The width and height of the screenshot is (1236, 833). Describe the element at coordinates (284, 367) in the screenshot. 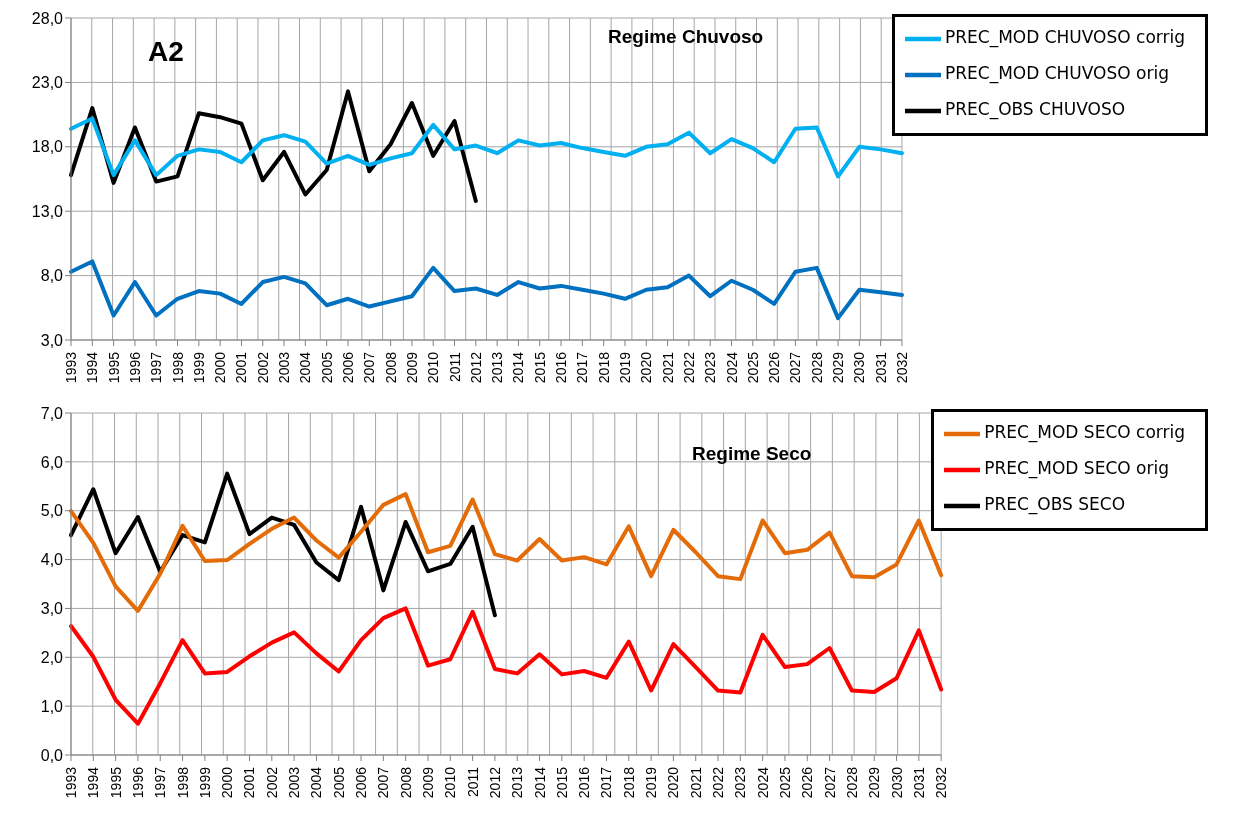

I see `x-tick-label: 2003` at that location.